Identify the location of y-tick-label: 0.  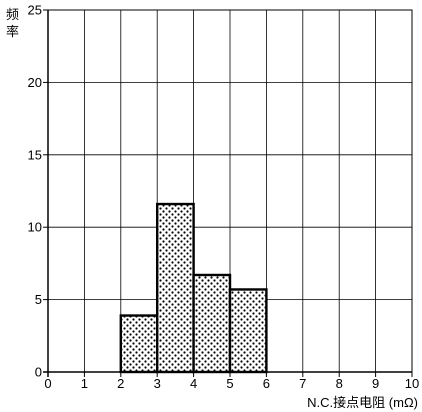
(38, 372).